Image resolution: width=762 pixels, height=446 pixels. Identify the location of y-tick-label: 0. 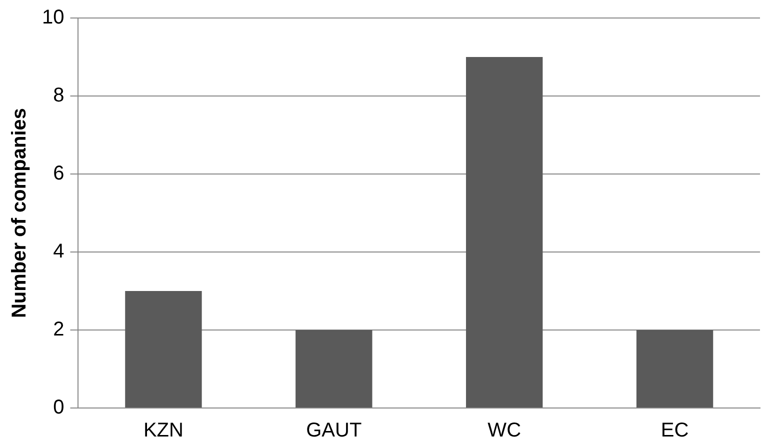
(58, 407).